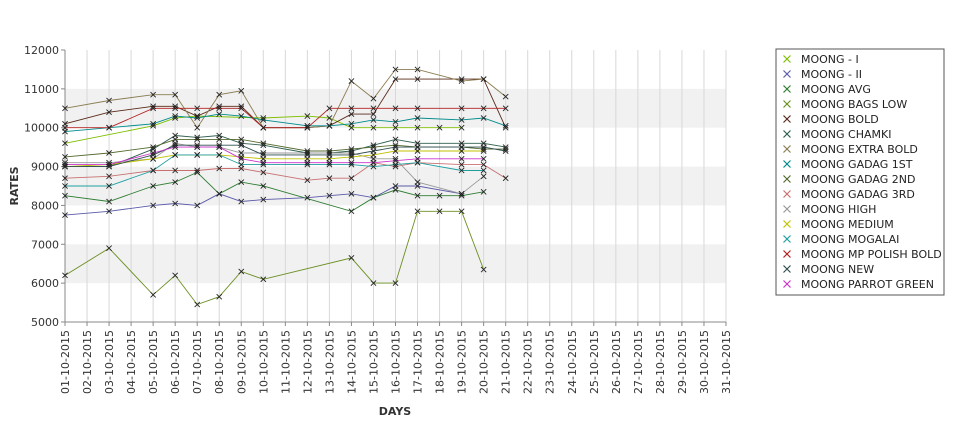 The image size is (975, 429). I want to click on series-line, so click(274, 159).